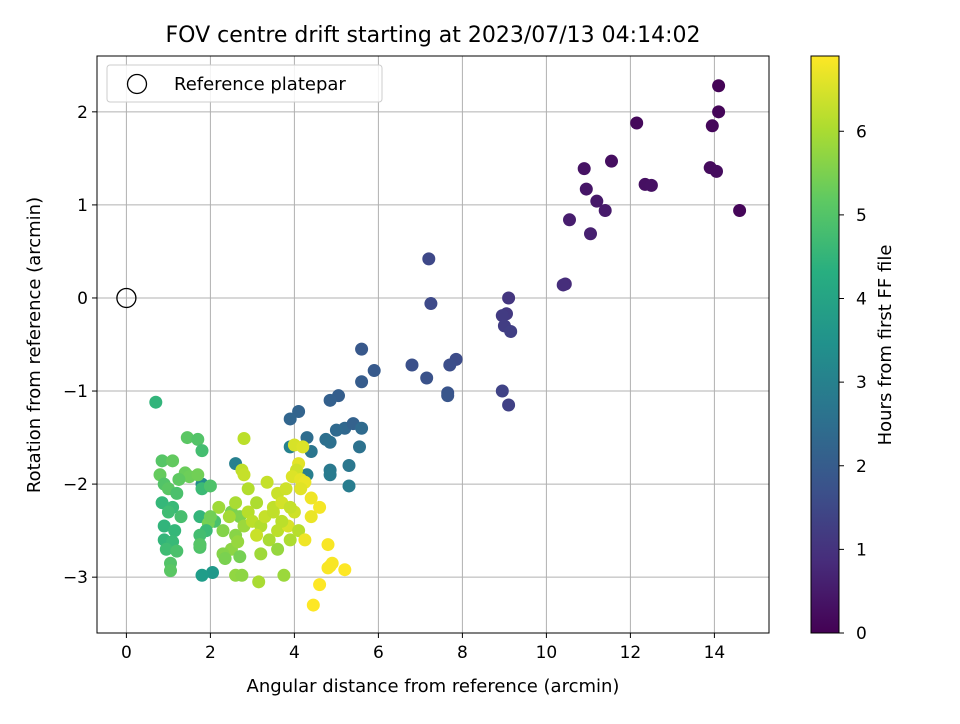 Image resolution: width=960 pixels, height=724 pixels. I want to click on colorbar-tick-label: 3, so click(861, 383).